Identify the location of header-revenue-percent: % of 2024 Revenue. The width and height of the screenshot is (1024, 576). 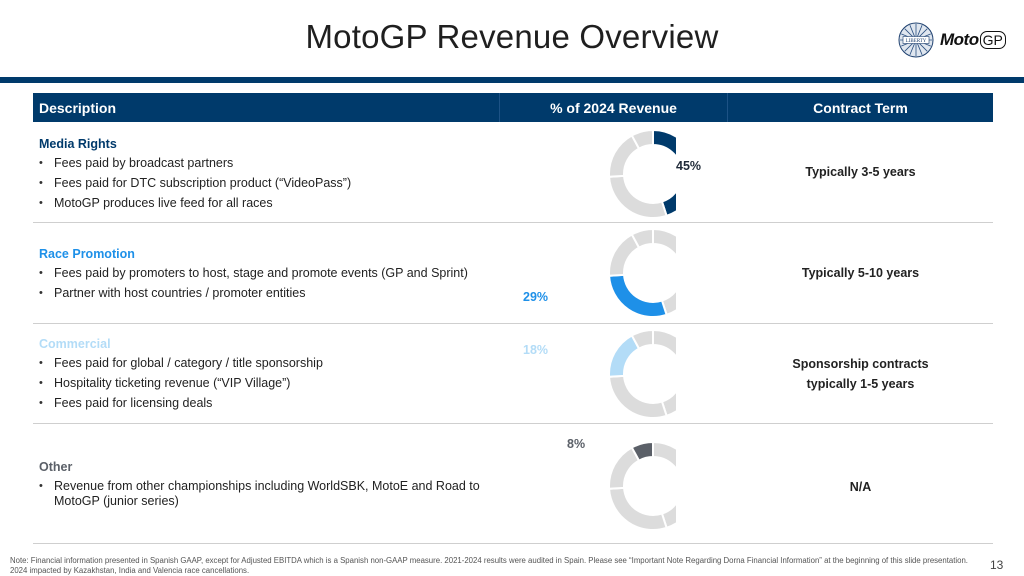
(614, 107).